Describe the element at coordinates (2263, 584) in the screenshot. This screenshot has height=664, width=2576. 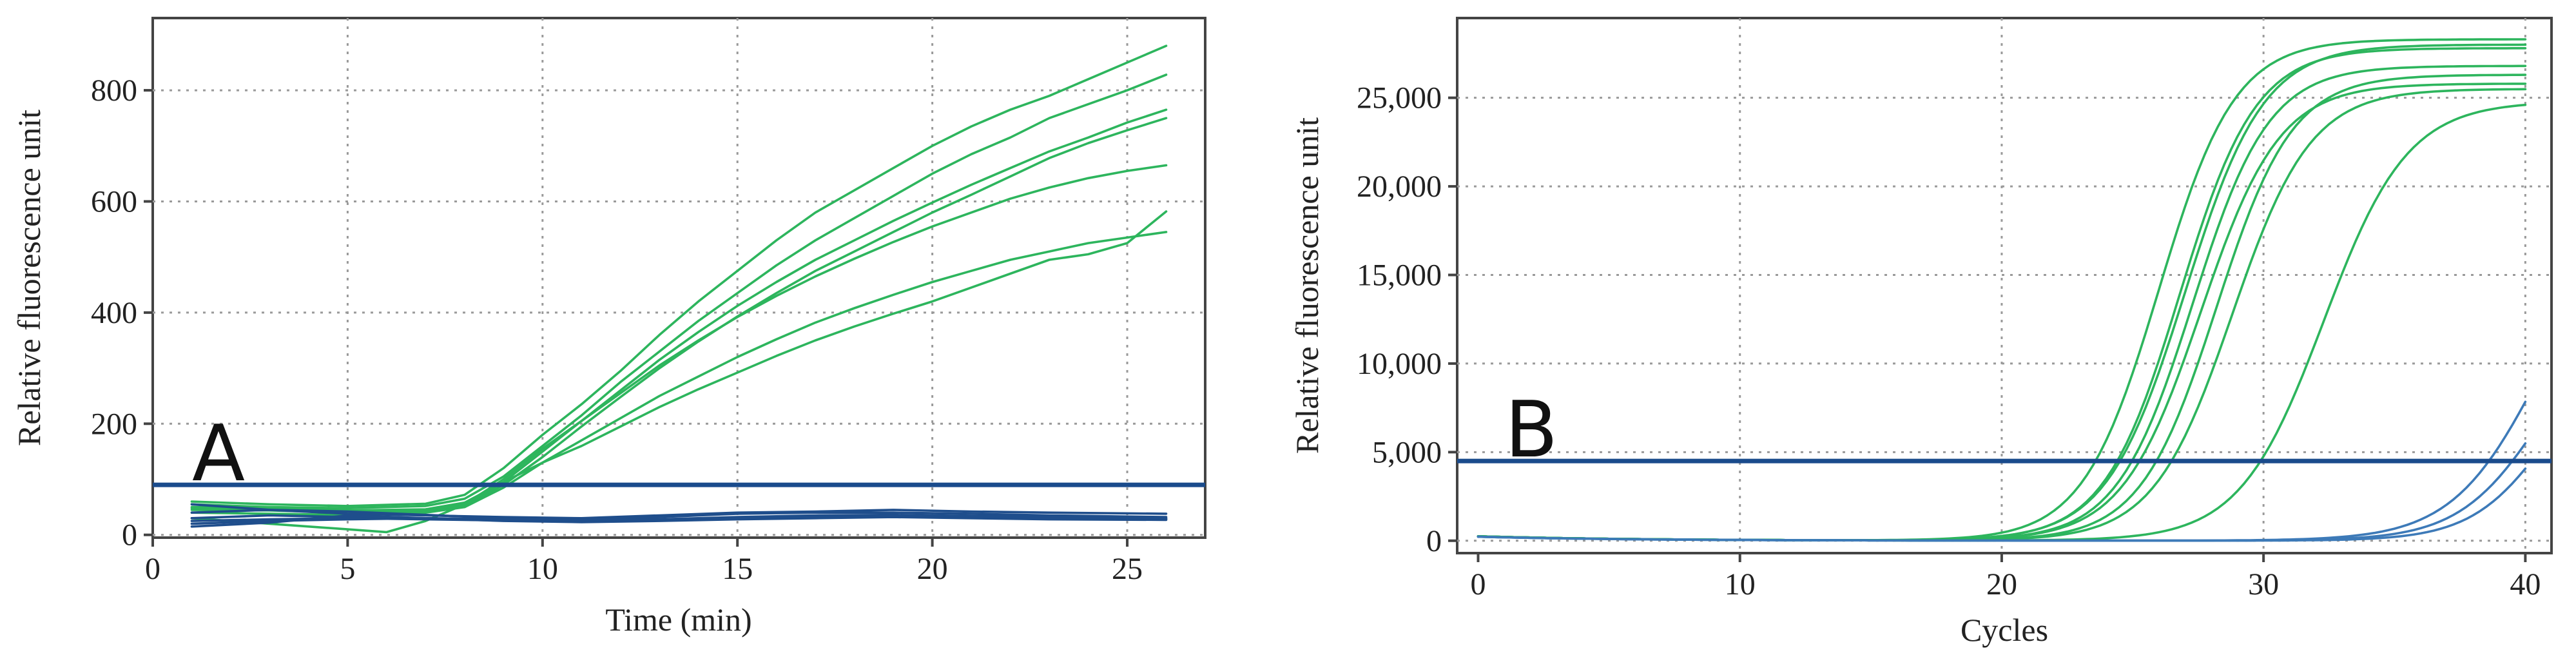
I see `panel-b-x-tick-label: 30` at that location.